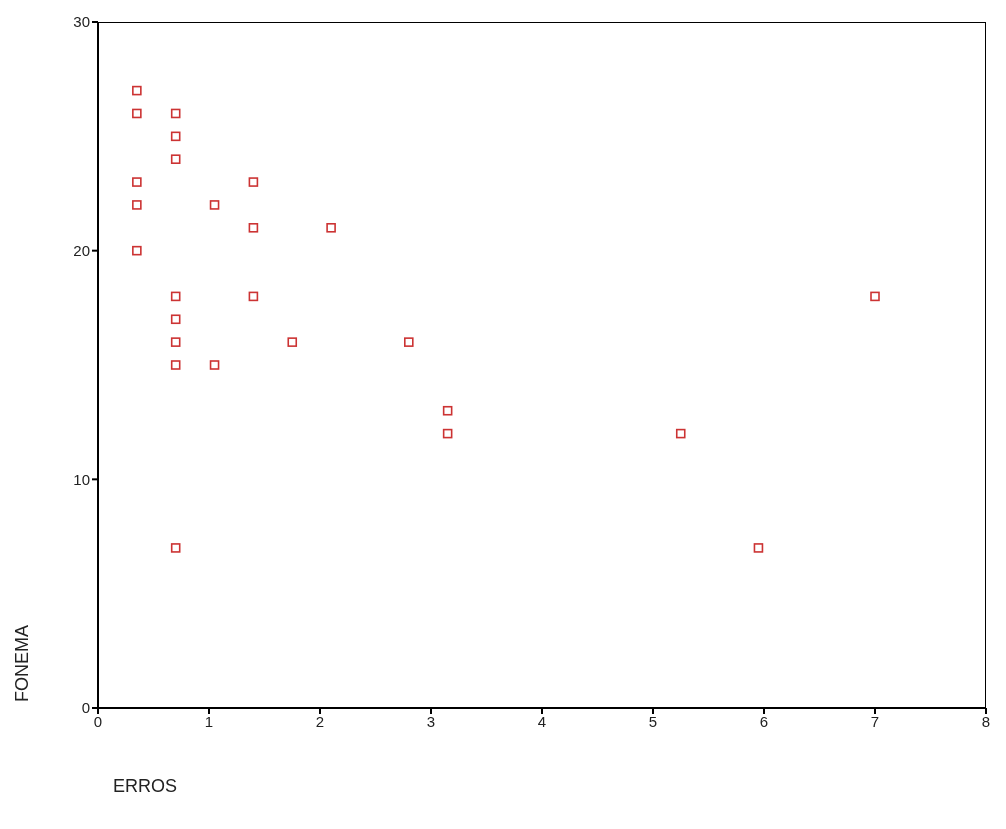 Image resolution: width=1006 pixels, height=829 pixels. Describe the element at coordinates (542, 721) in the screenshot. I see `x-tick-label: 4` at that location.